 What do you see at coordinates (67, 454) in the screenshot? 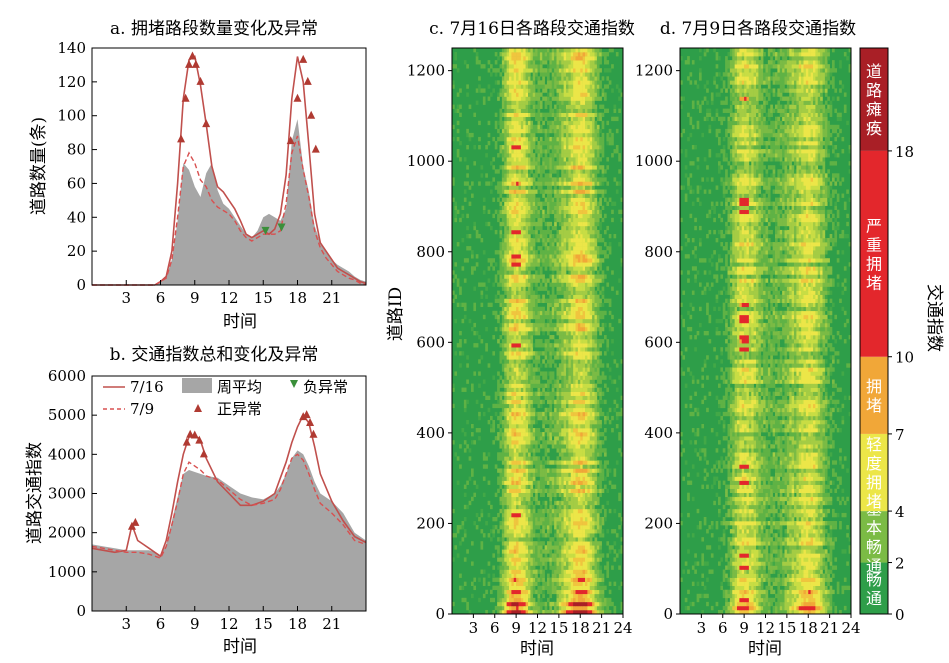
I see `y-tick-label: 4000` at bounding box center [67, 454].